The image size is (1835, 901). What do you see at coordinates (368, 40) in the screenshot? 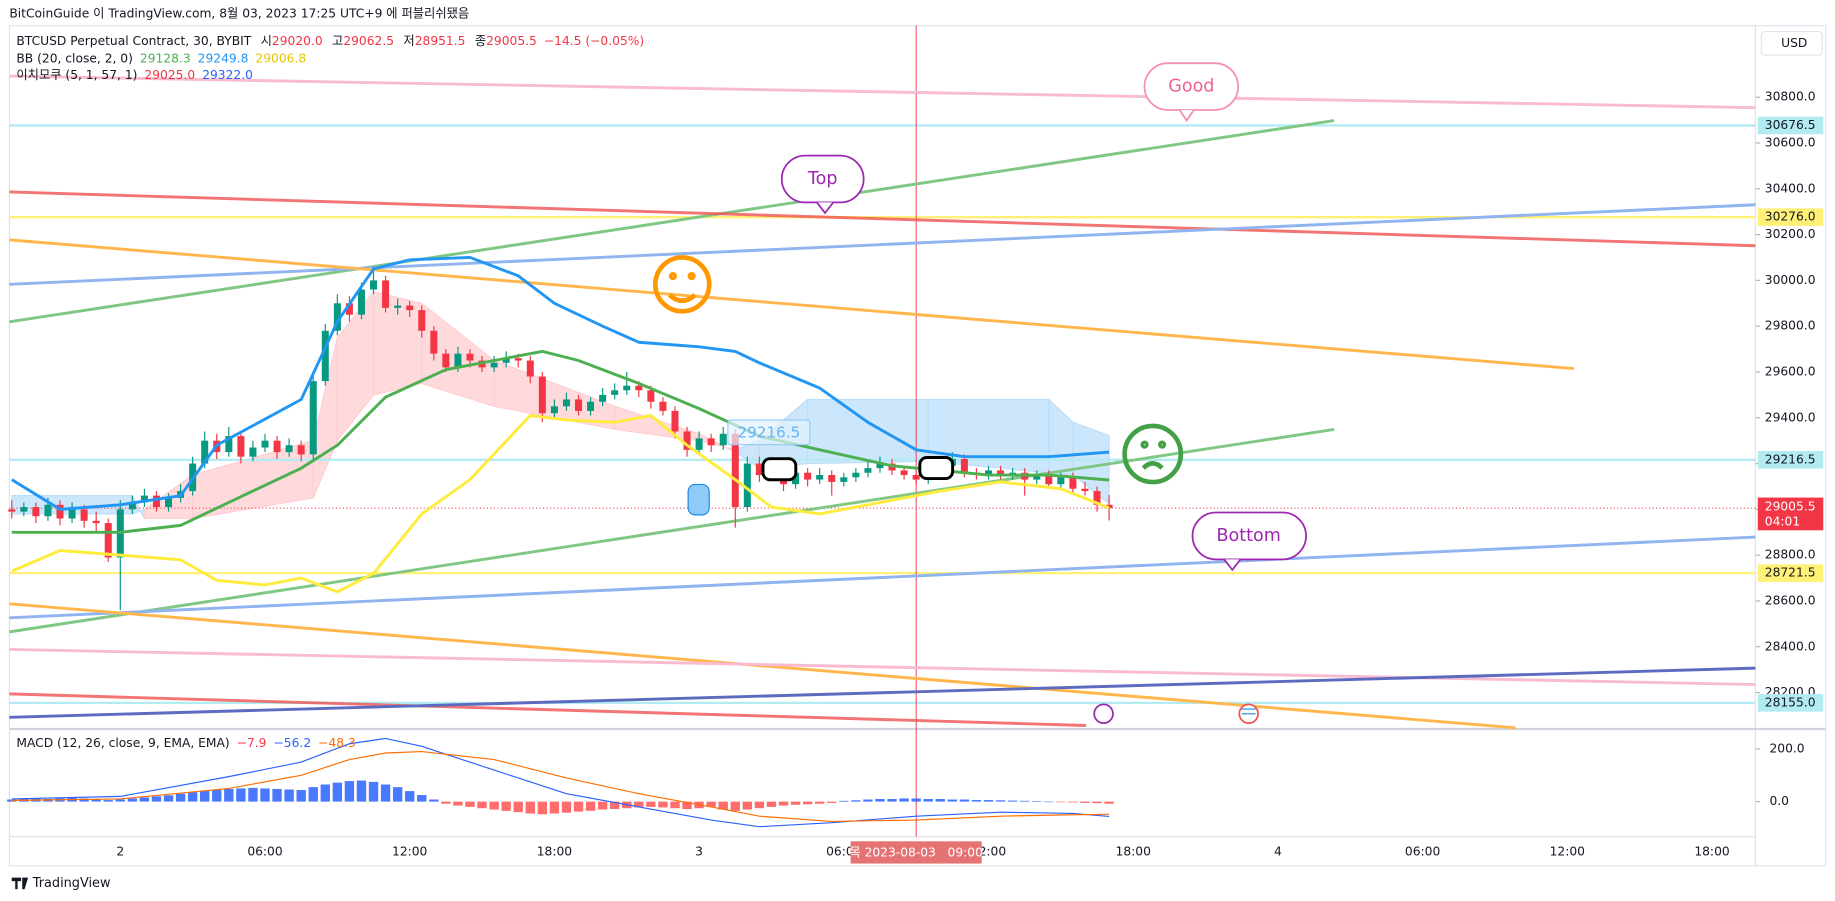
I see `ohlc-value: 29062.5` at bounding box center [368, 40].